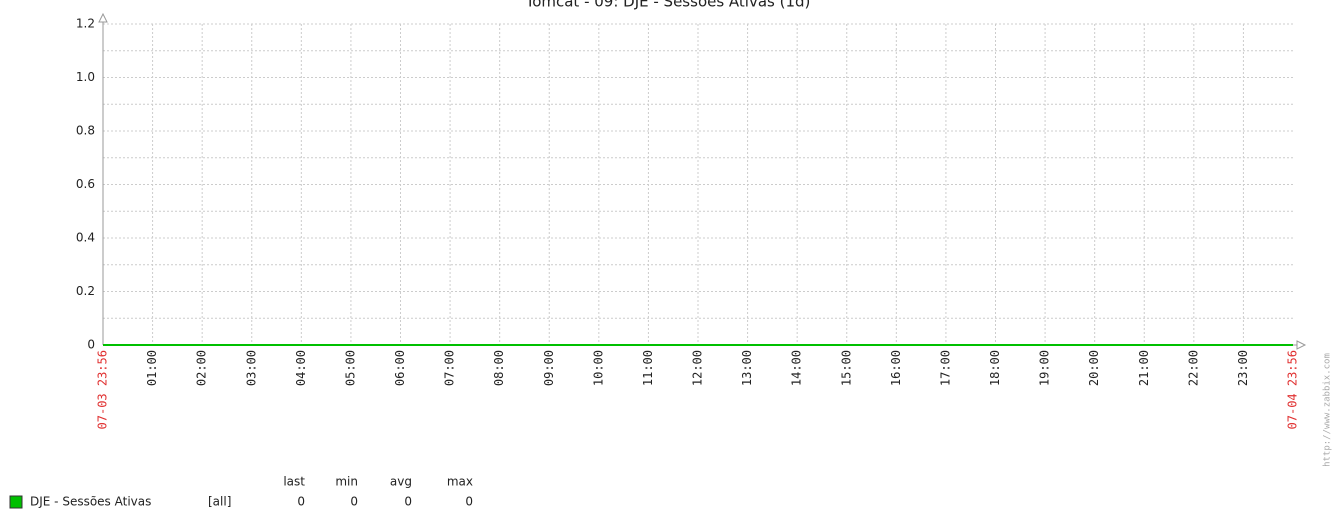 The image size is (1335, 514). Describe the element at coordinates (1301, 345) in the screenshot. I see `x-axis-arrow` at that location.